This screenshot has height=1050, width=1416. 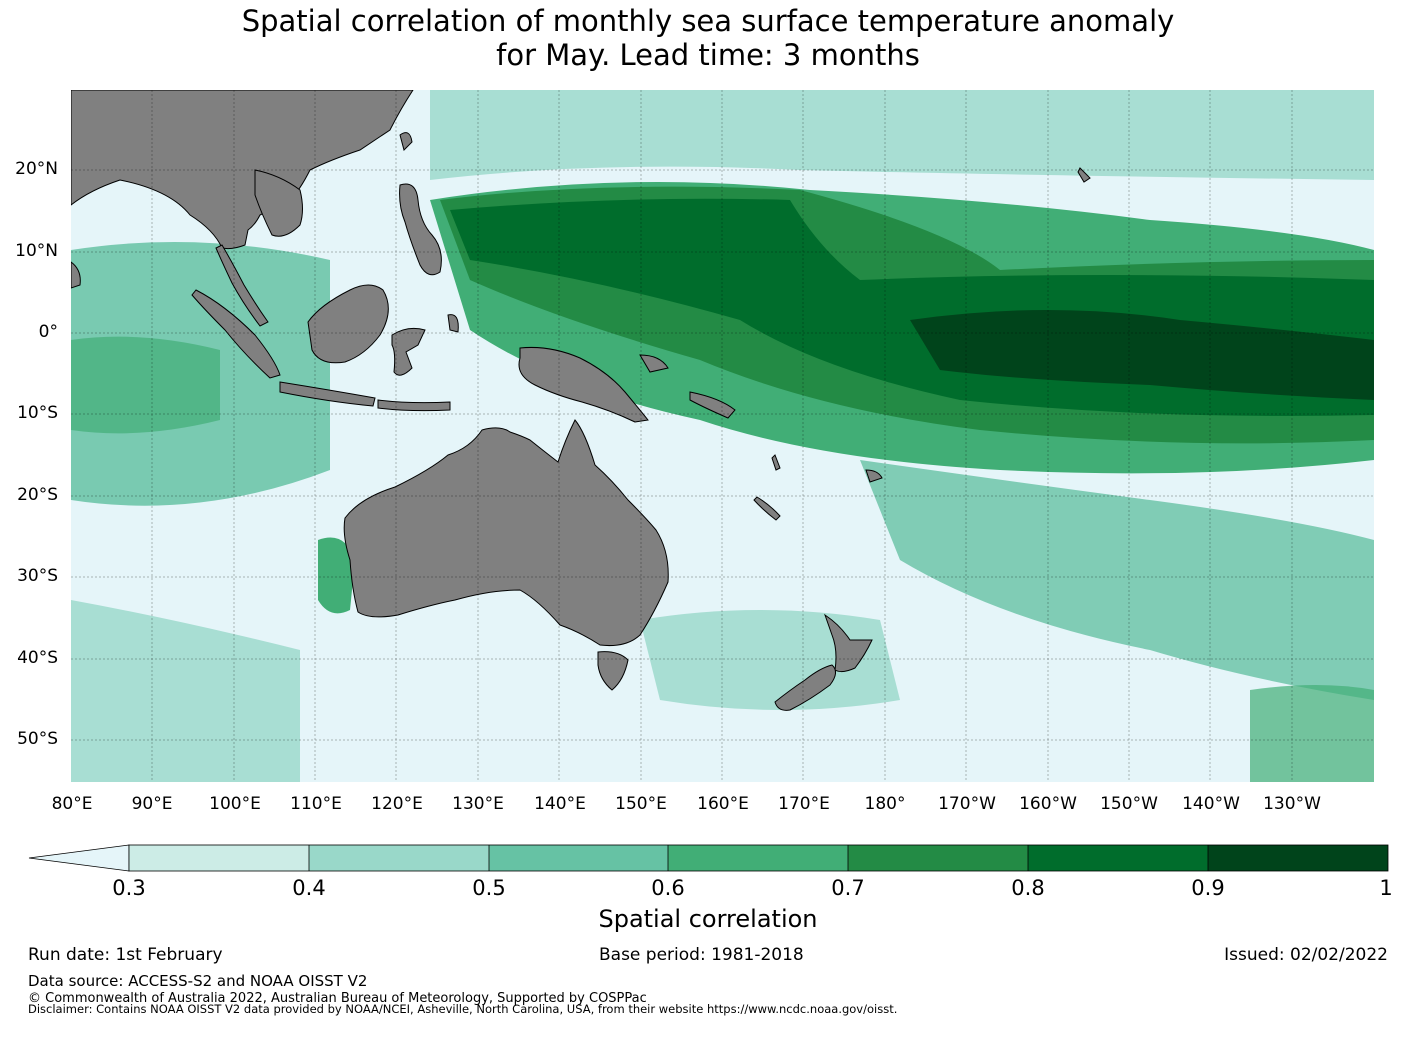 I want to click on lat-label-0: 0°, so click(x=48, y=332).